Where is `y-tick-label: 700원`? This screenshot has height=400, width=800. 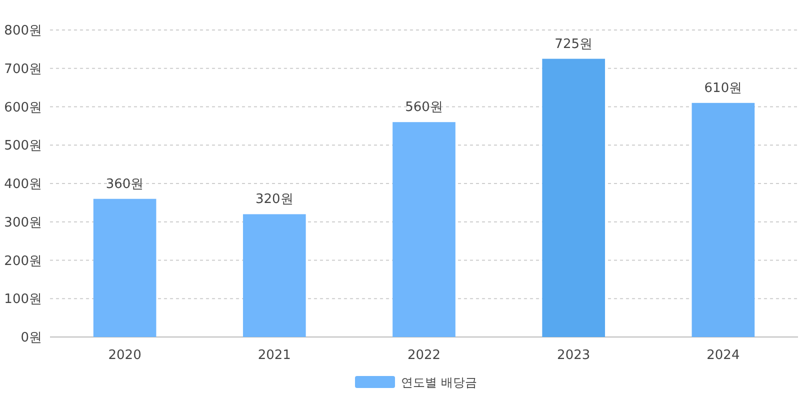
y-tick-label: 700원 is located at coordinates (23, 69).